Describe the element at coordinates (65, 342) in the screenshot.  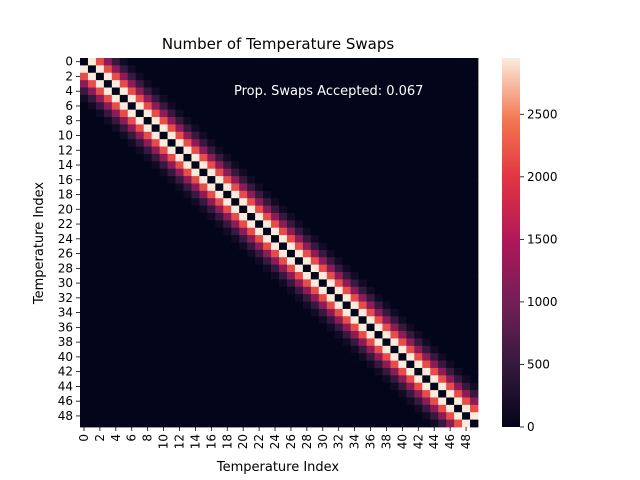
I see `y-tick-label: 38` at that location.